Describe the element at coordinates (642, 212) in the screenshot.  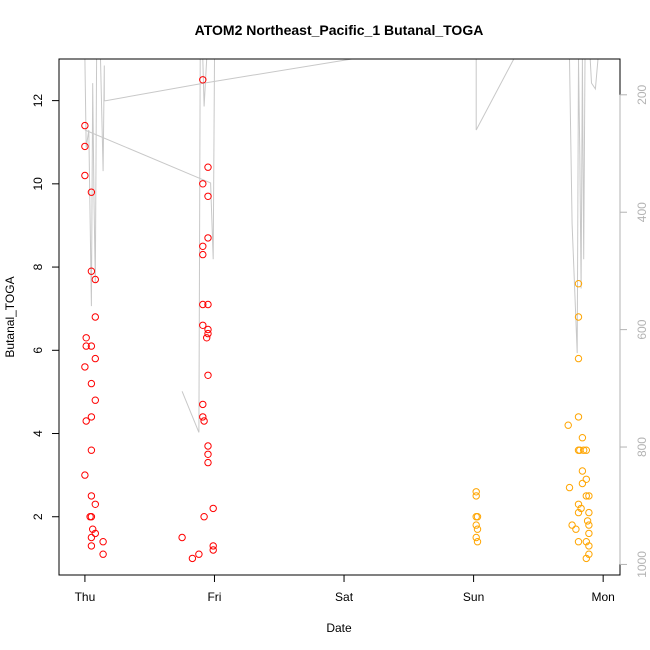
I see `right-axis-tick-label: 400` at that location.